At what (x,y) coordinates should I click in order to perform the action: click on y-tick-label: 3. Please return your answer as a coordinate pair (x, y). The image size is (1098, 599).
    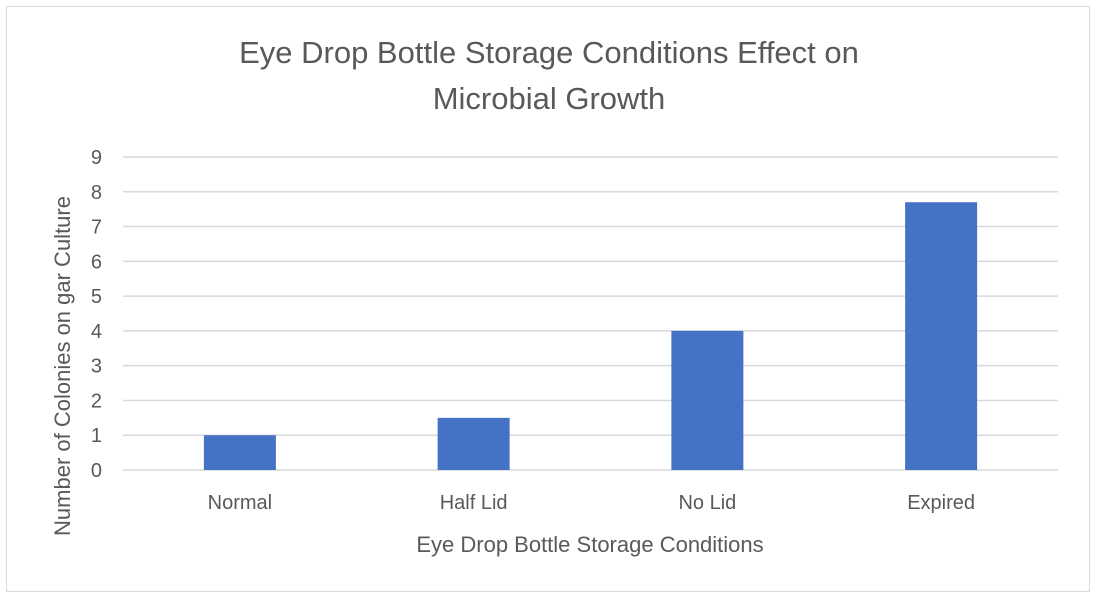
    Looking at the image, I should click on (96, 367).